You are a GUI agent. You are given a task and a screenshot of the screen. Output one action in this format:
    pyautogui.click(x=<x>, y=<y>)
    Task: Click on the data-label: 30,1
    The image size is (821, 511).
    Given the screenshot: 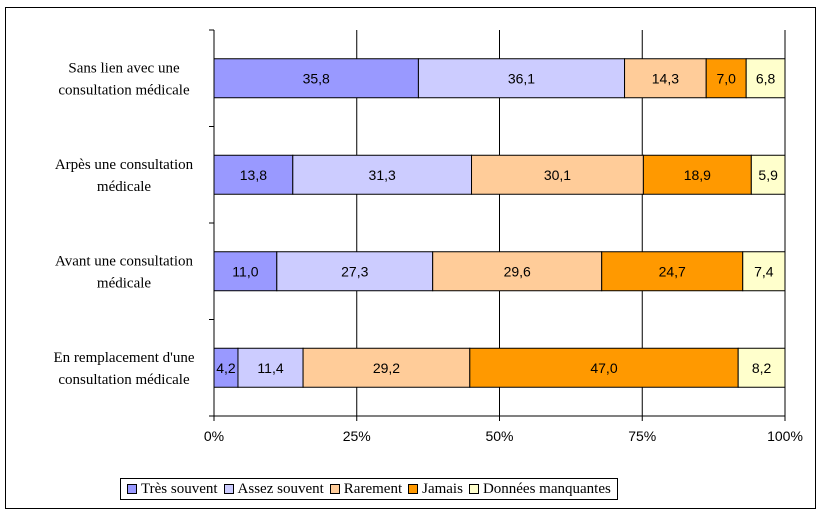 What is the action you would take?
    pyautogui.click(x=557, y=175)
    